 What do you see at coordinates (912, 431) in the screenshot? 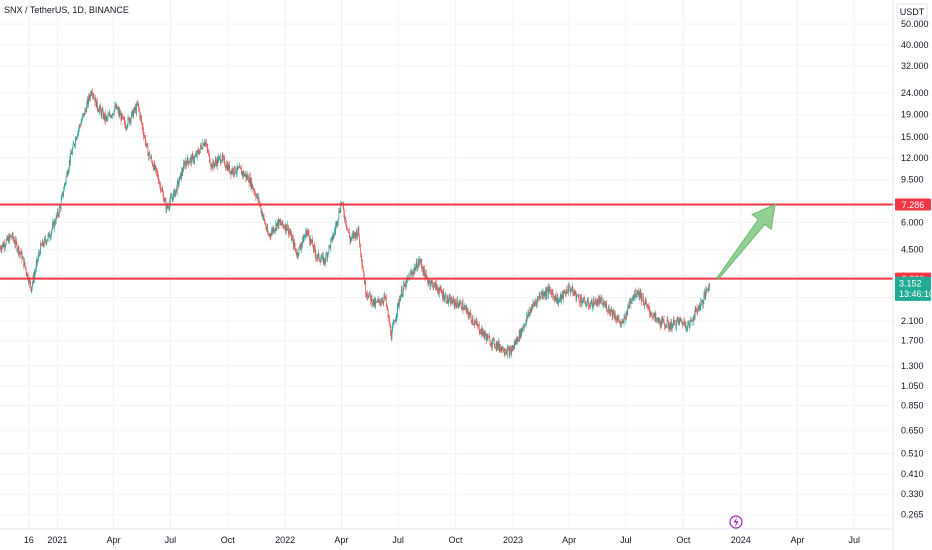
I see `y-tick-label: 0.650` at bounding box center [912, 431].